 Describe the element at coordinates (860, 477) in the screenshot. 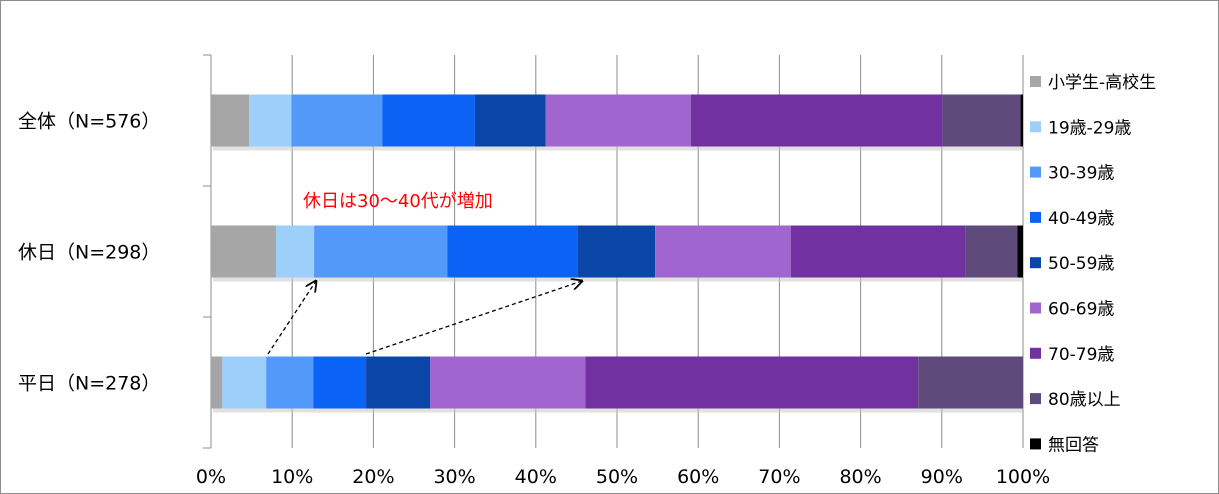

I see `x-tick-label: 80%` at that location.